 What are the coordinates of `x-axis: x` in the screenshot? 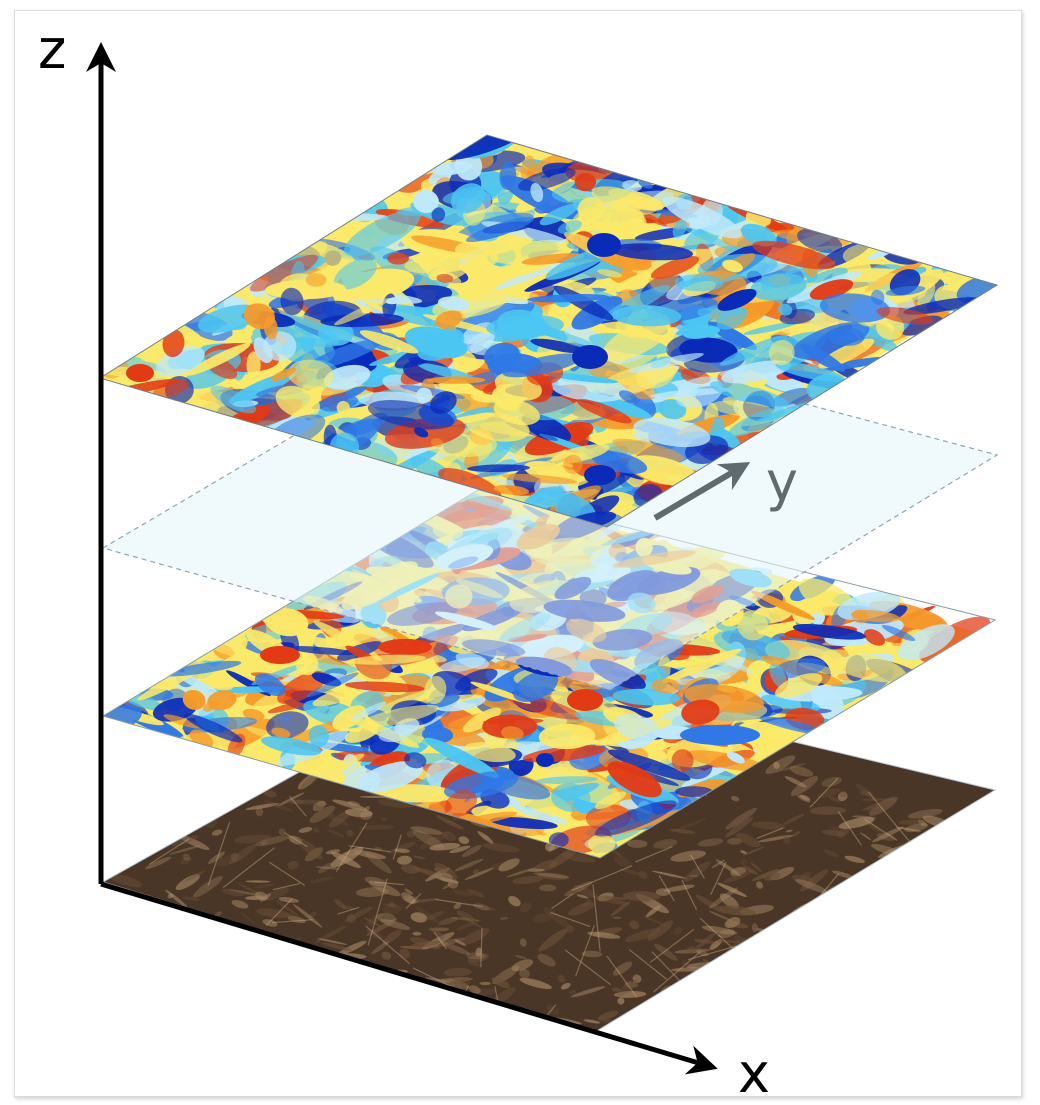 It's located at (435, 993).